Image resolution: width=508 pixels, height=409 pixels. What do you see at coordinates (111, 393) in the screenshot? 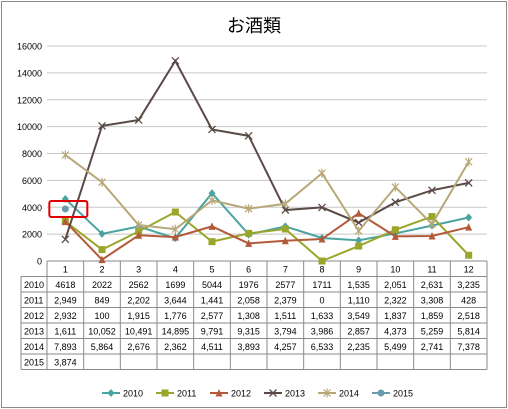
I see `legend-swatch-marker-2010` at bounding box center [111, 393].